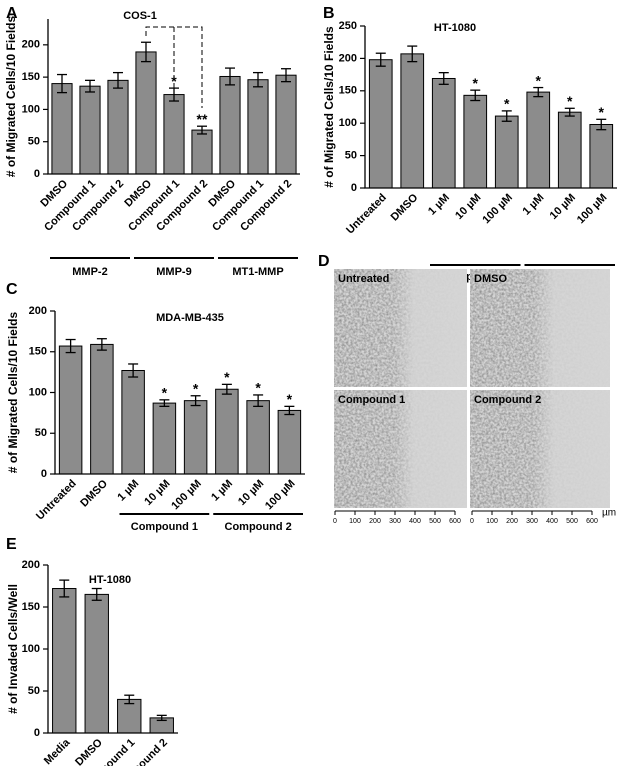 Image resolution: width=621 pixels, height=771 pixels. Describe the element at coordinates (472, 521) in the screenshot. I see `scale-tick-label: 0` at that location.